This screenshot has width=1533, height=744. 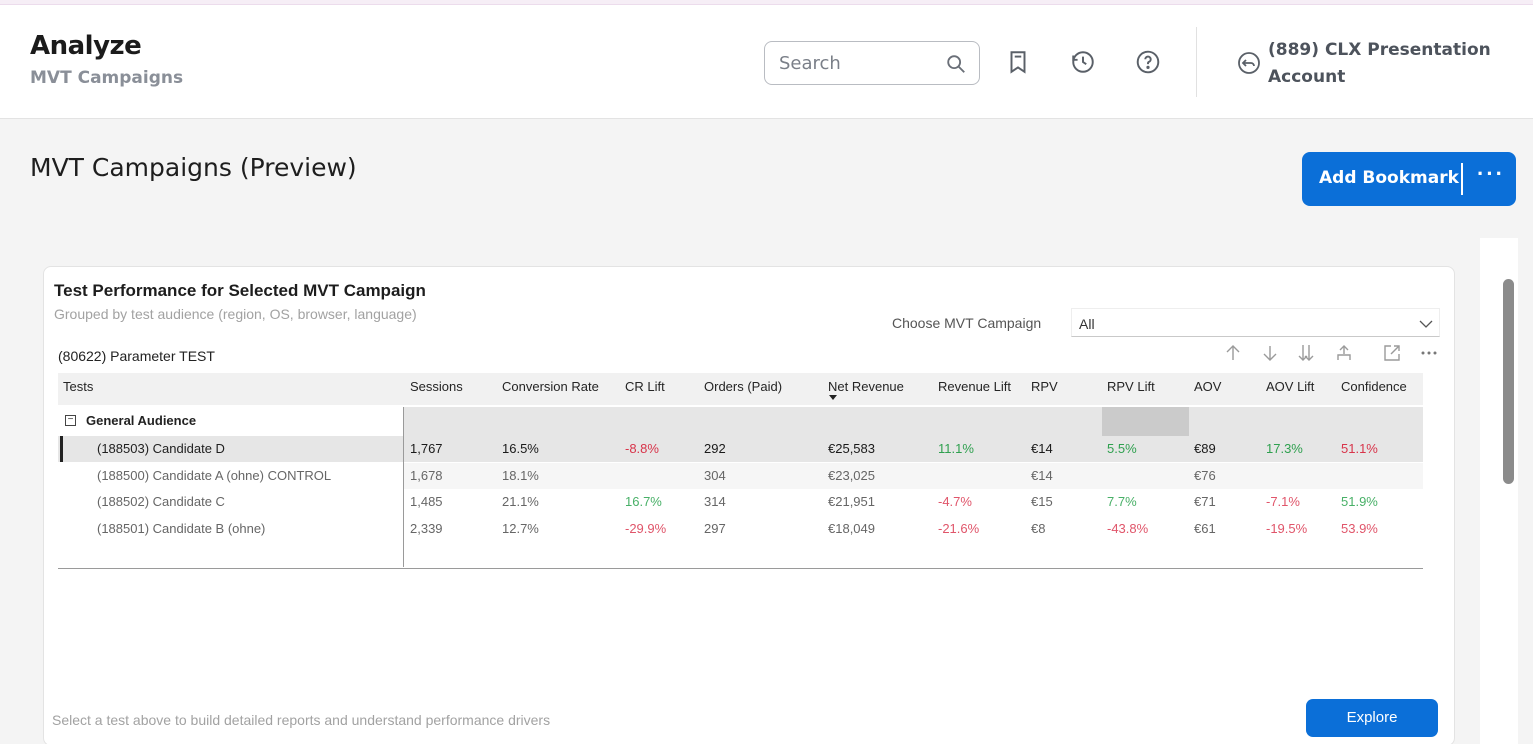 I want to click on group-row: − General Audience, so click(x=740, y=421).